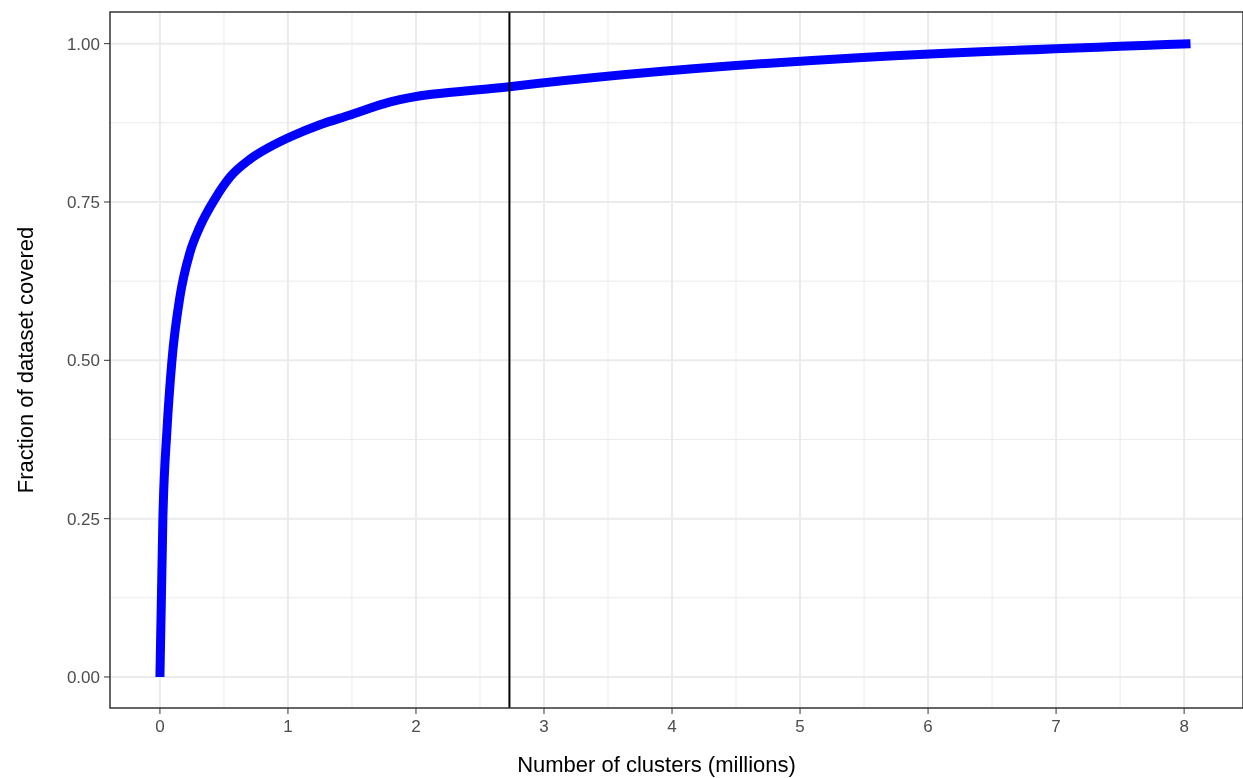  What do you see at coordinates (1184, 726) in the screenshot?
I see `x-tick-label: 8` at bounding box center [1184, 726].